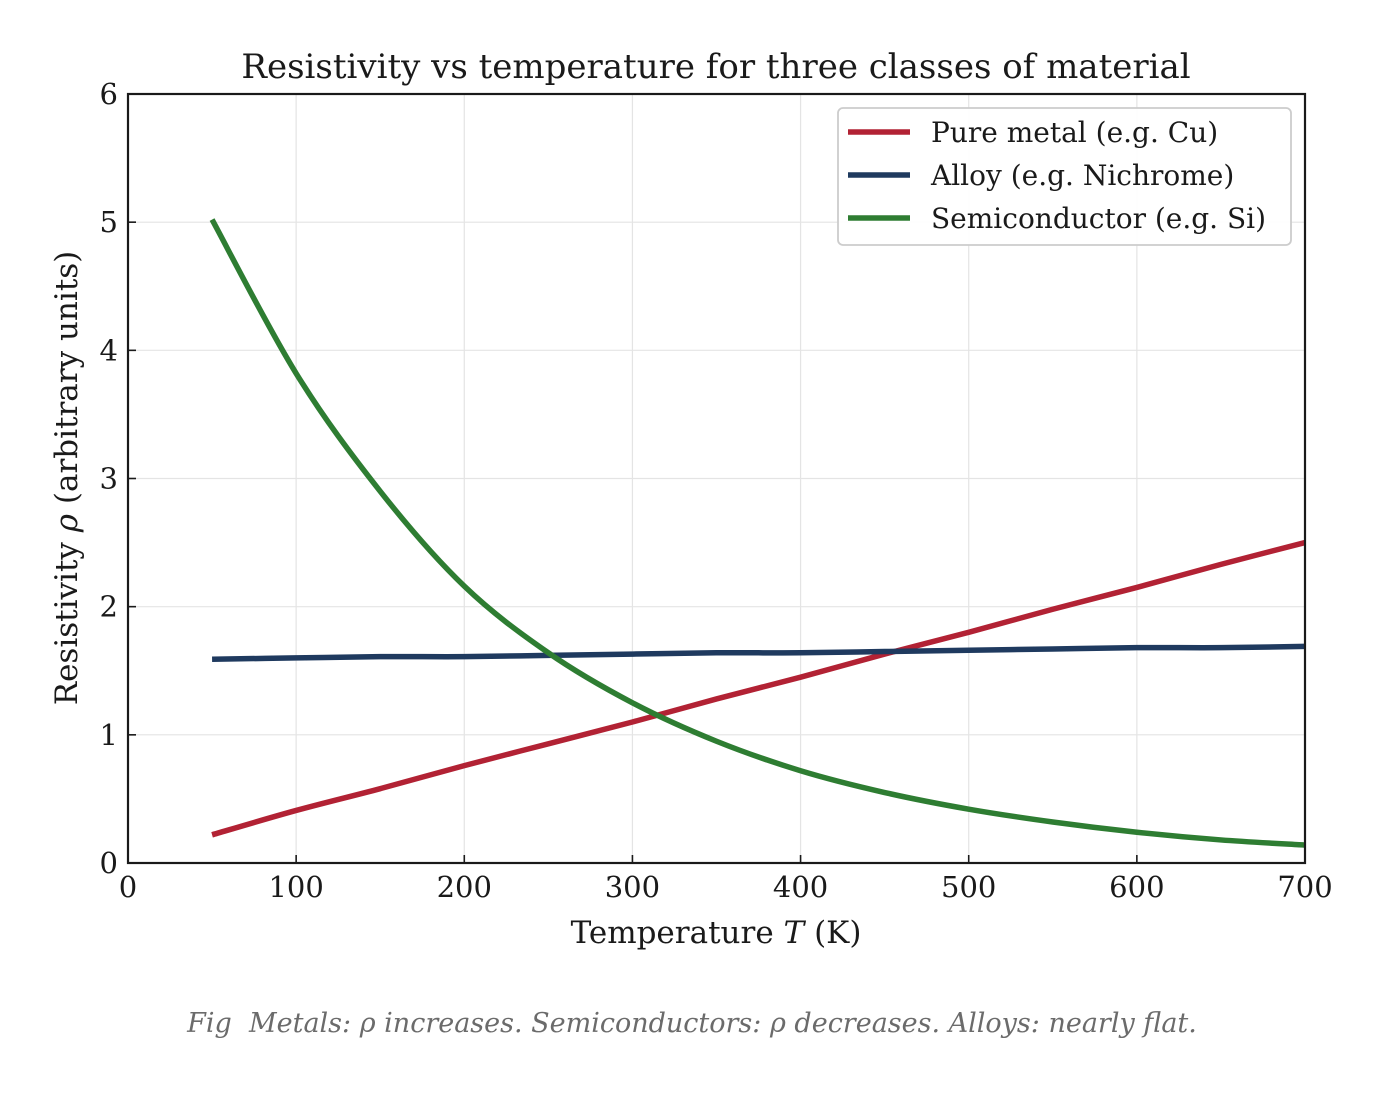  I want to click on x-tick-label: 100, so click(295, 887).